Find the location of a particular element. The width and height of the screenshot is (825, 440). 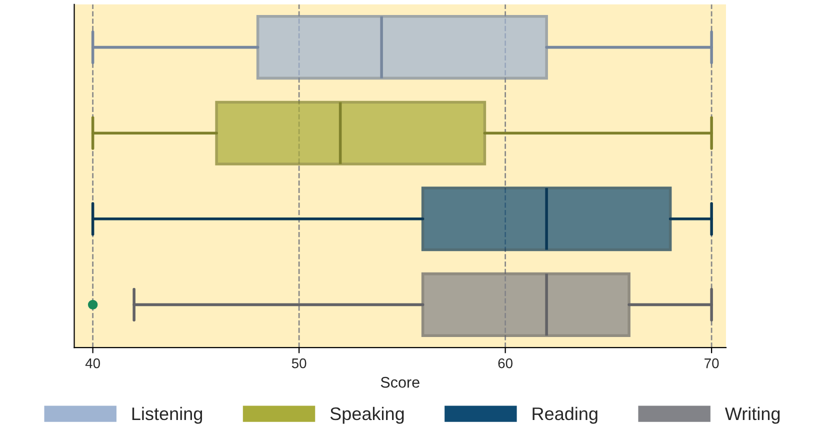

legend-label: Speaking is located at coordinates (367, 415).